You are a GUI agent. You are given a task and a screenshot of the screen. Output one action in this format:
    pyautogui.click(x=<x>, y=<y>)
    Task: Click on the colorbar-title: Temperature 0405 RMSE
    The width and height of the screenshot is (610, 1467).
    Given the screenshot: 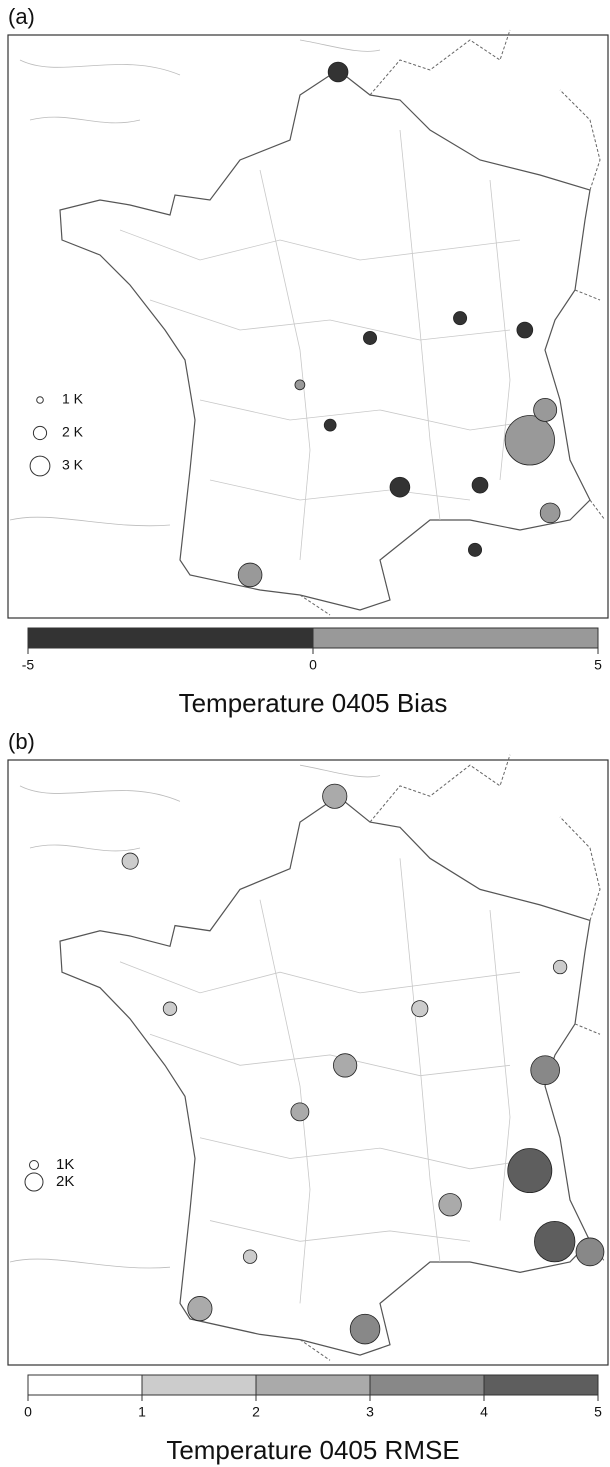 What is the action you would take?
    pyautogui.click(x=312, y=1450)
    